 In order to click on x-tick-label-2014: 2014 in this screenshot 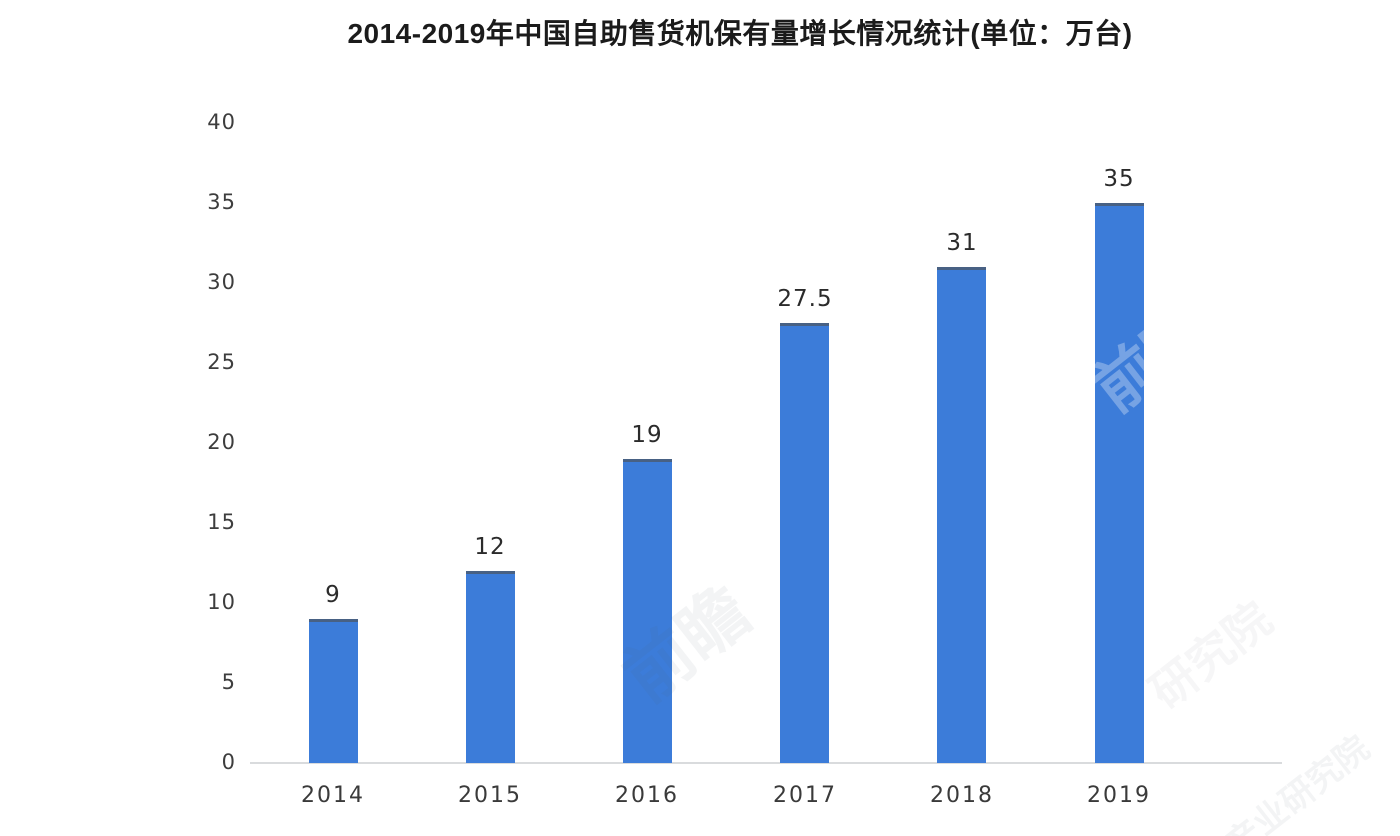, I will do `click(333, 795)`.